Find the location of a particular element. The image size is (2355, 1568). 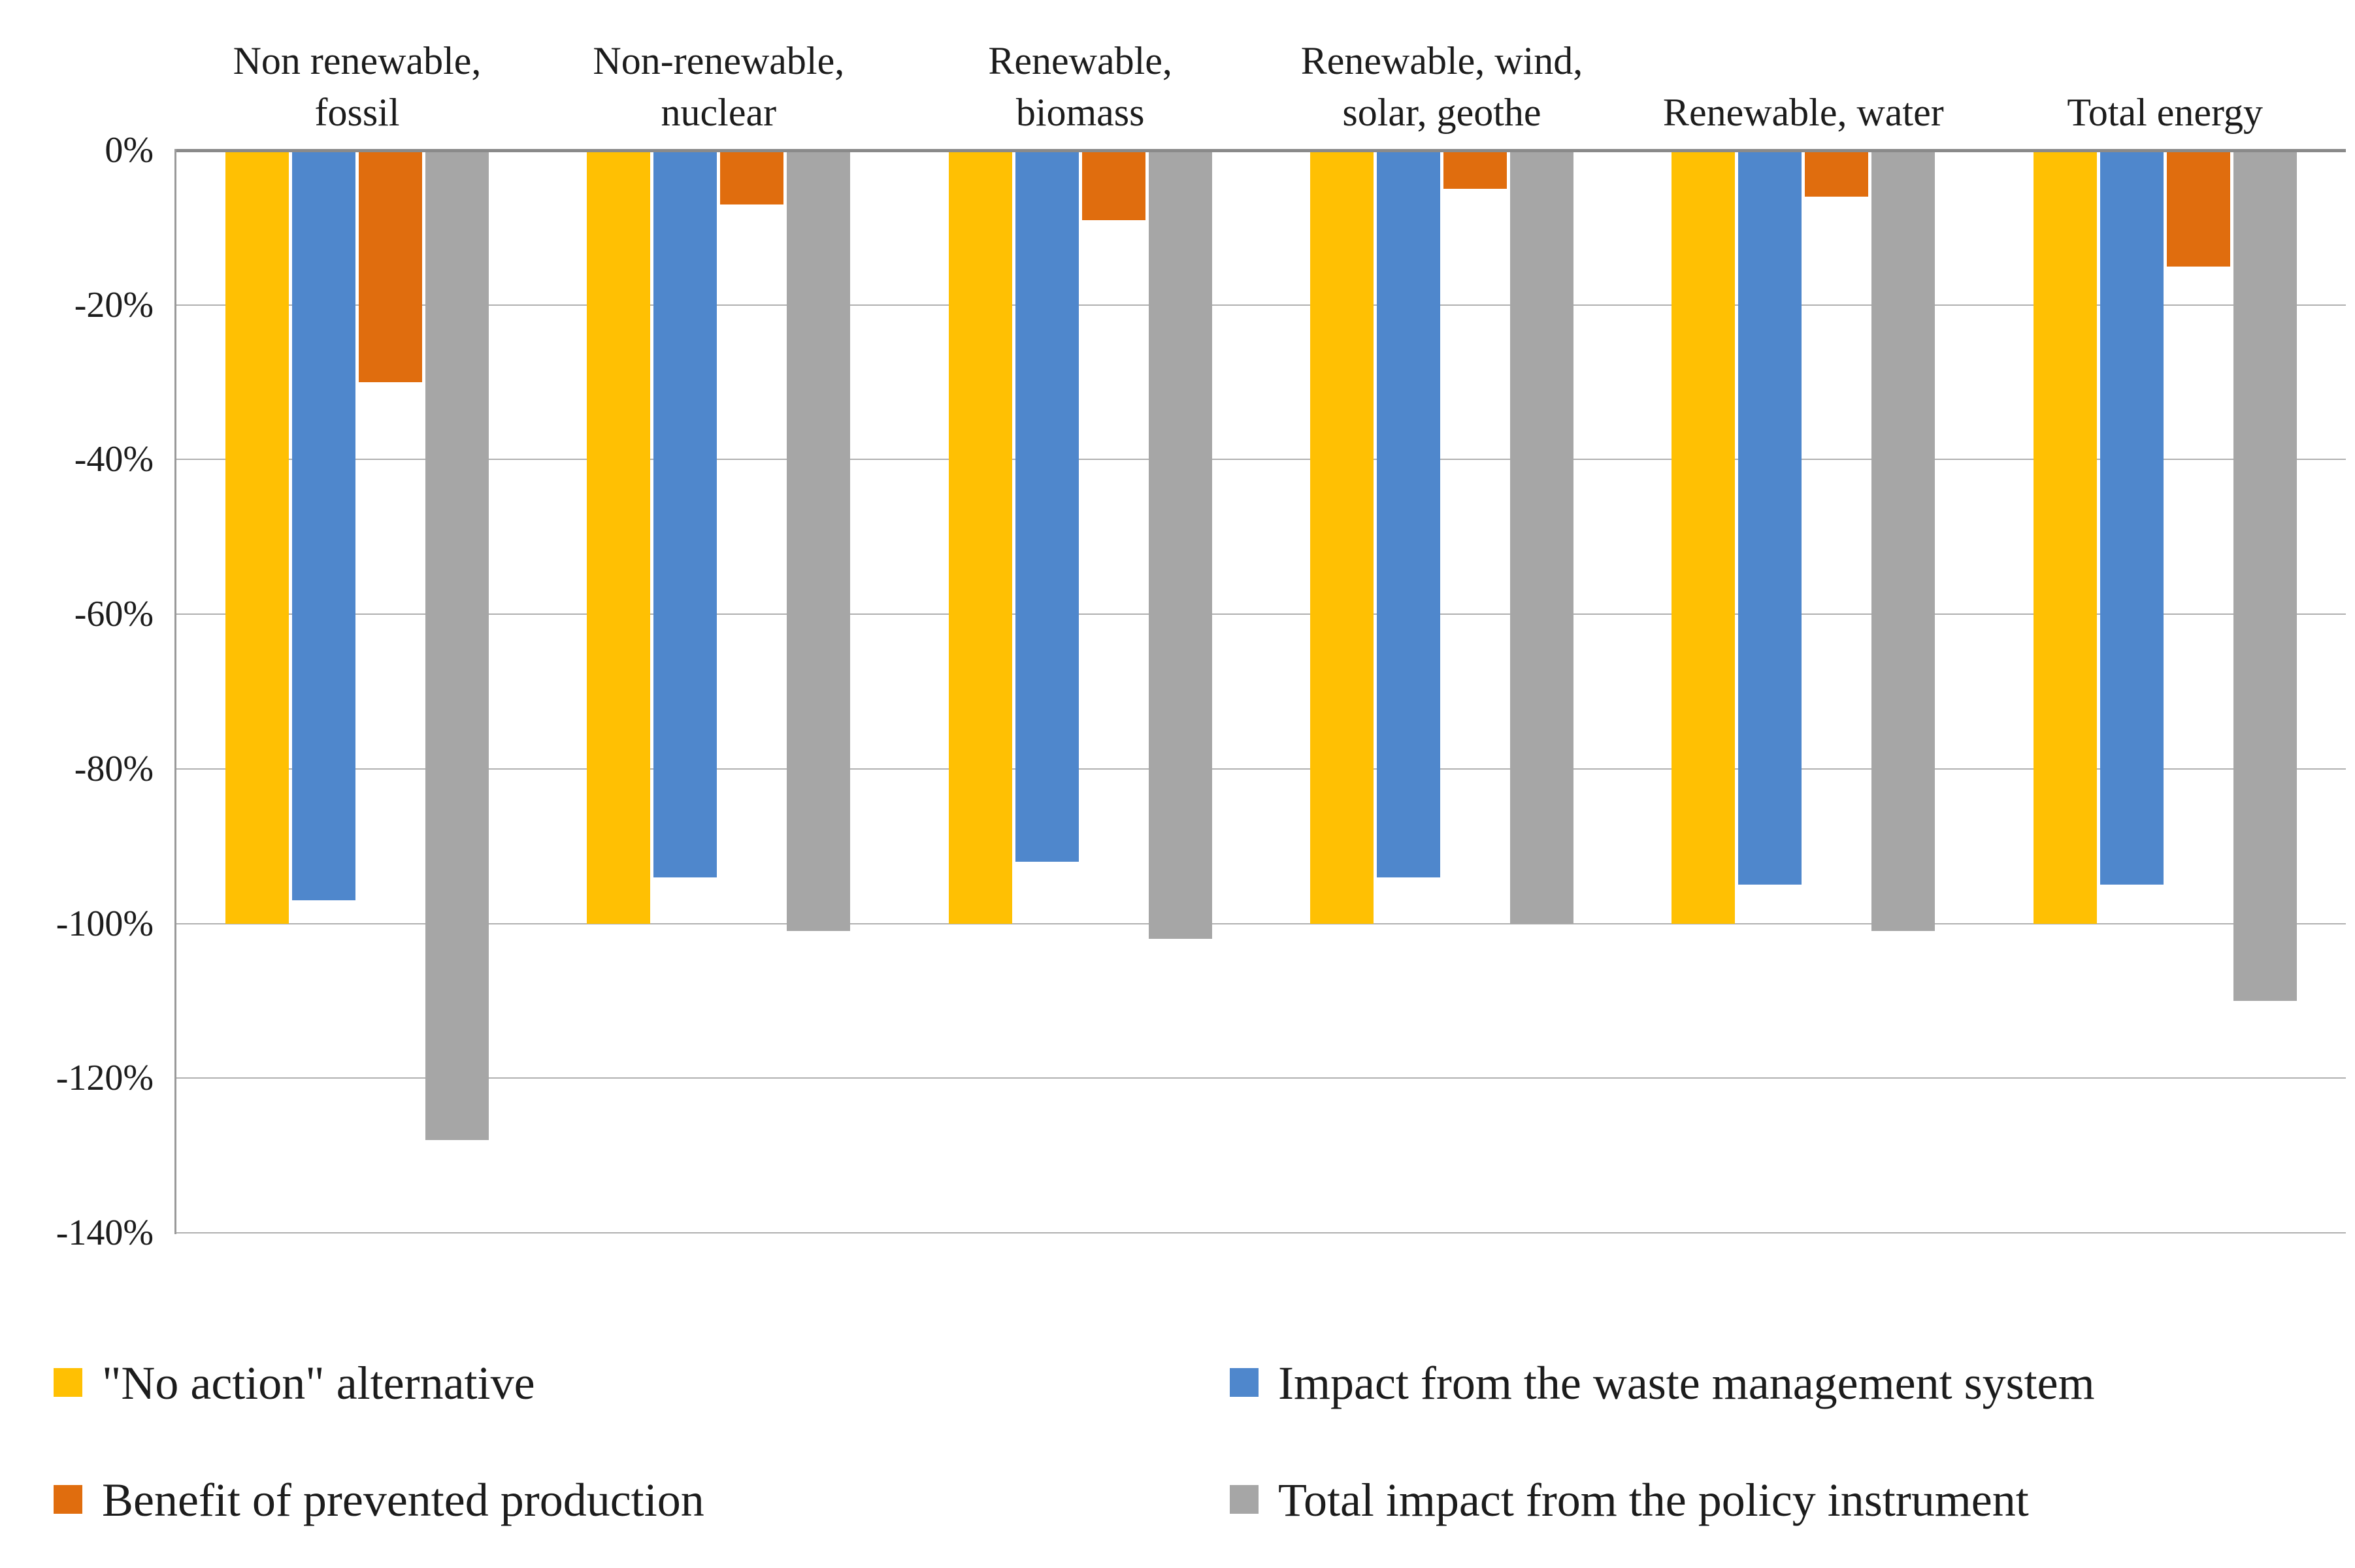

legend-label: Impact from the waste management system is located at coordinates (1686, 1383).